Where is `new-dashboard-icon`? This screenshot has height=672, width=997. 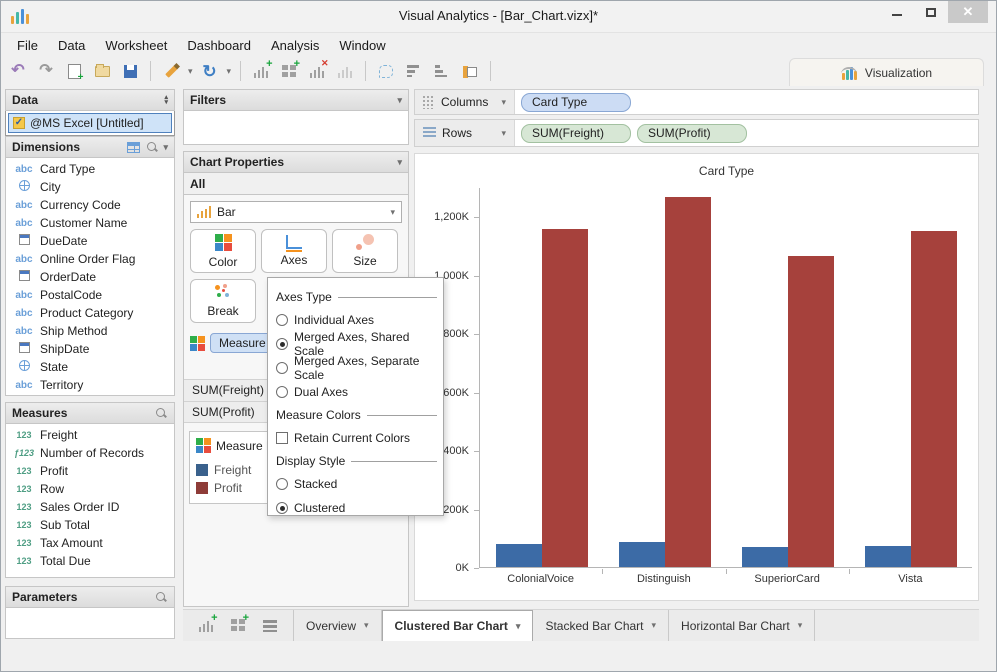
new-dashboard-icon is located at coordinates (238, 624).